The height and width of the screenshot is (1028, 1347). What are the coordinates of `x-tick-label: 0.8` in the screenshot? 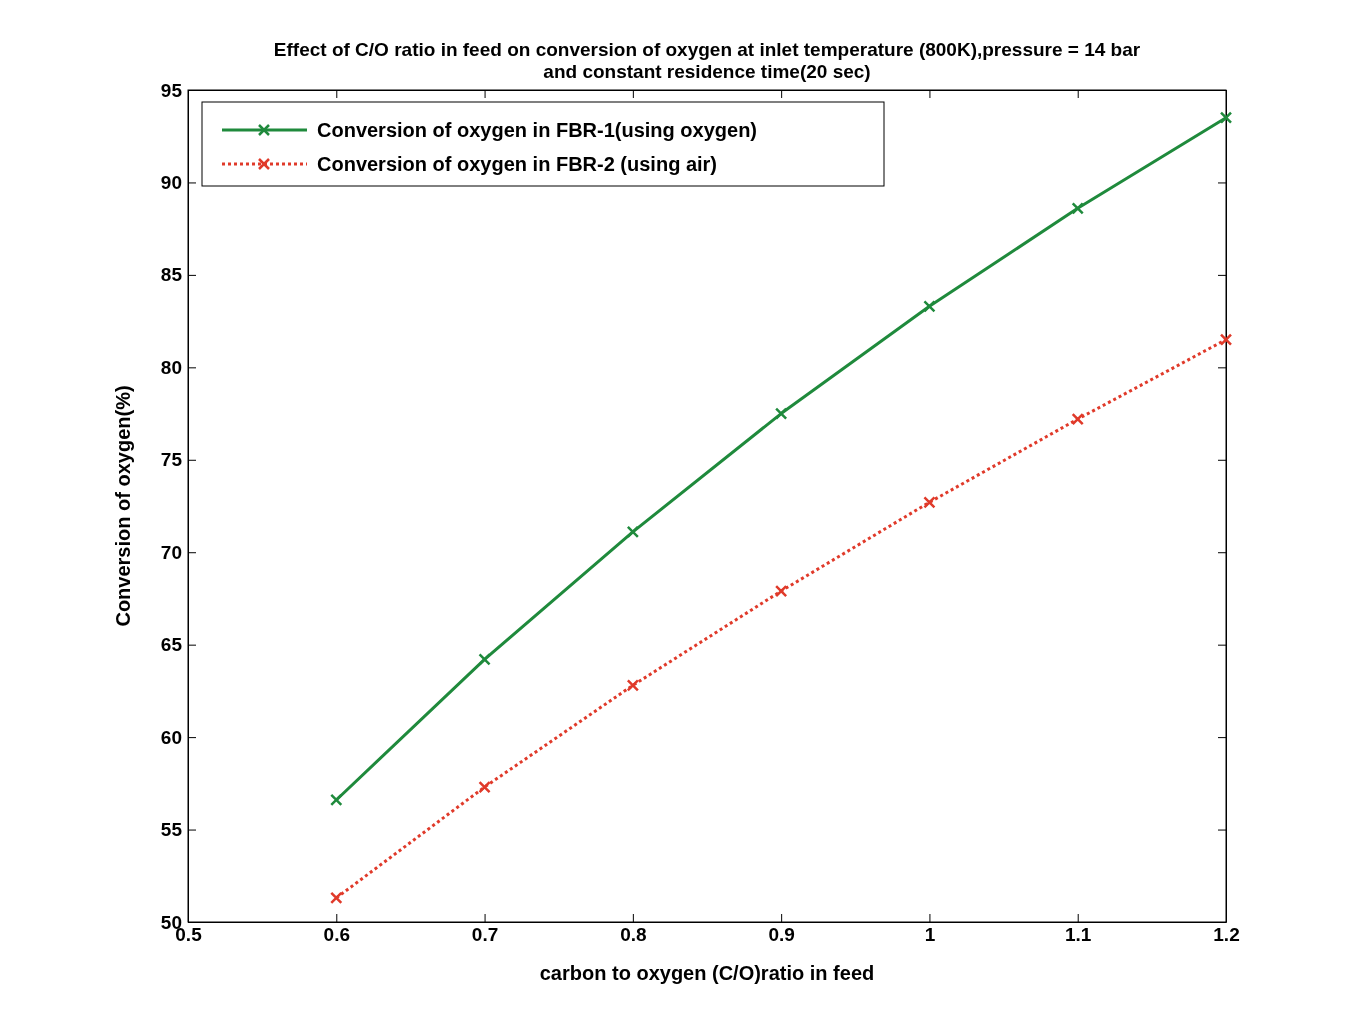 It's located at (633, 935).